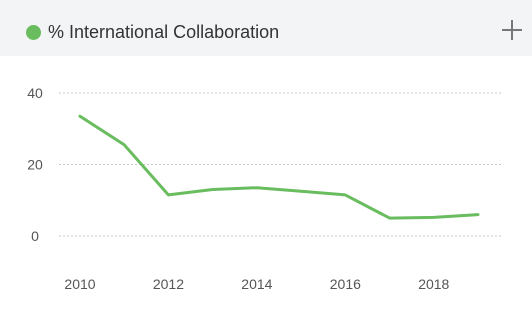 The height and width of the screenshot is (331, 532). What do you see at coordinates (79, 284) in the screenshot?
I see `x-tick-label: 2010` at bounding box center [79, 284].